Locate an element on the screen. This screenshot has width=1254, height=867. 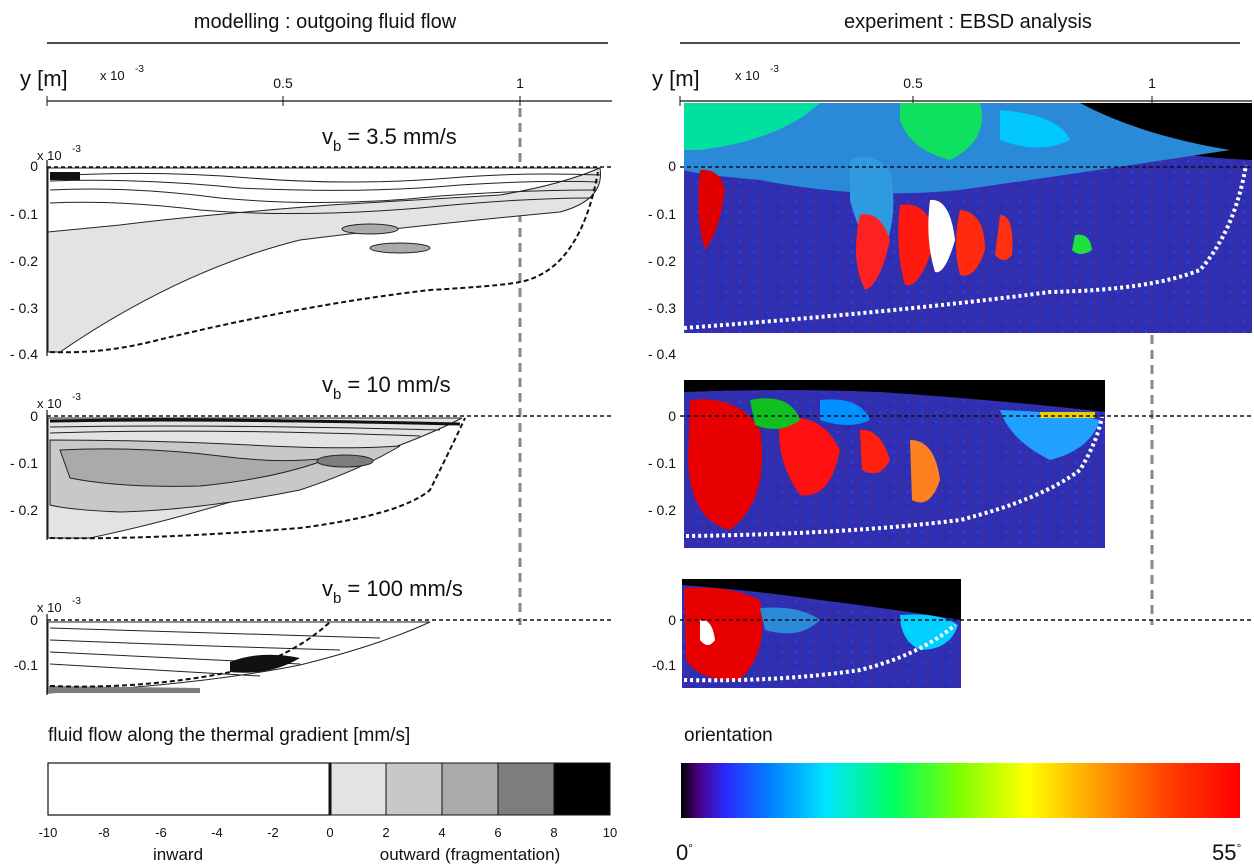
right-x-tick-label: 1 is located at coordinates (1152, 83).